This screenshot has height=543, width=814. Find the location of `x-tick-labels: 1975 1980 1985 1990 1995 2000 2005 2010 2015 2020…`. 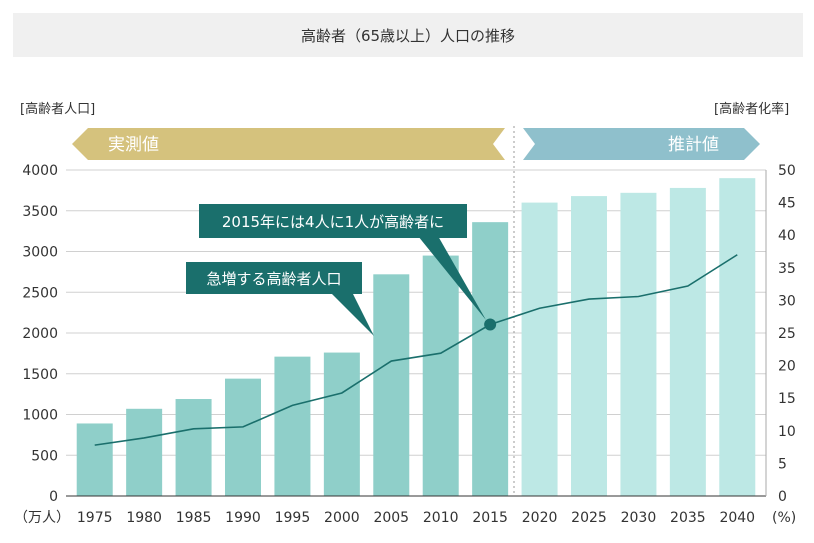

x-tick-labels: 1975 1980 1985 1990 1995 2000 2005 2010 2015 2020… is located at coordinates (416, 518).